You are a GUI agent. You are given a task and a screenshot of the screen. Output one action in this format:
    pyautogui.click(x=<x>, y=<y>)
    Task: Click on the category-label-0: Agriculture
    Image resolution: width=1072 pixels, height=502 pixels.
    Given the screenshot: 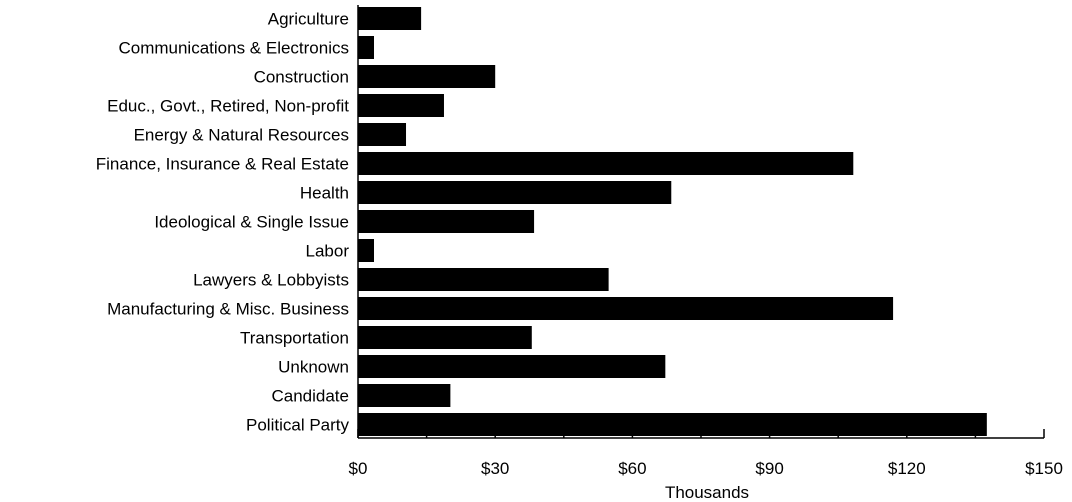 What is the action you would take?
    pyautogui.click(x=308, y=19)
    